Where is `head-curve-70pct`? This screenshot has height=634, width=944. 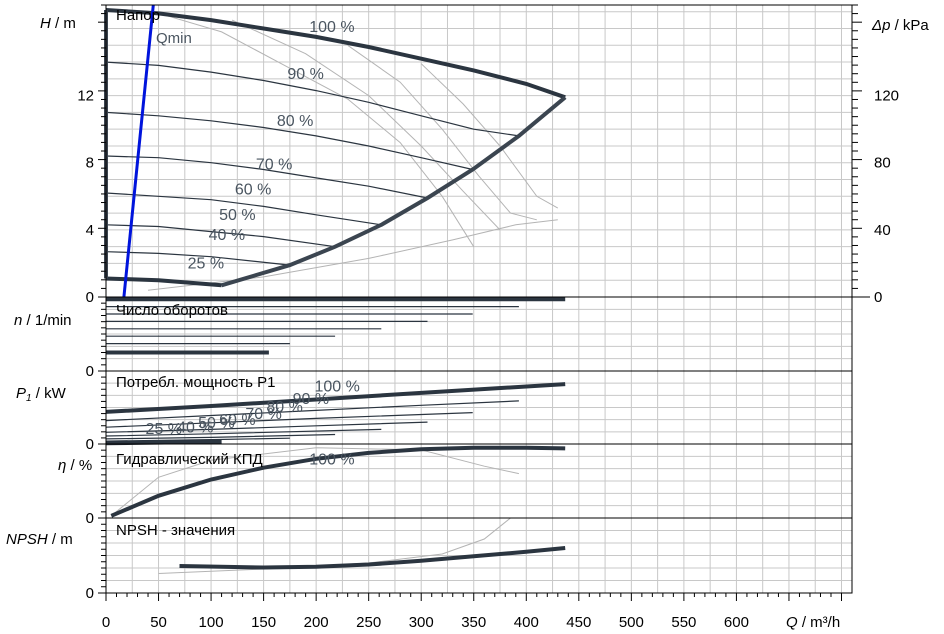
head-curve-70pct is located at coordinates (266, 177).